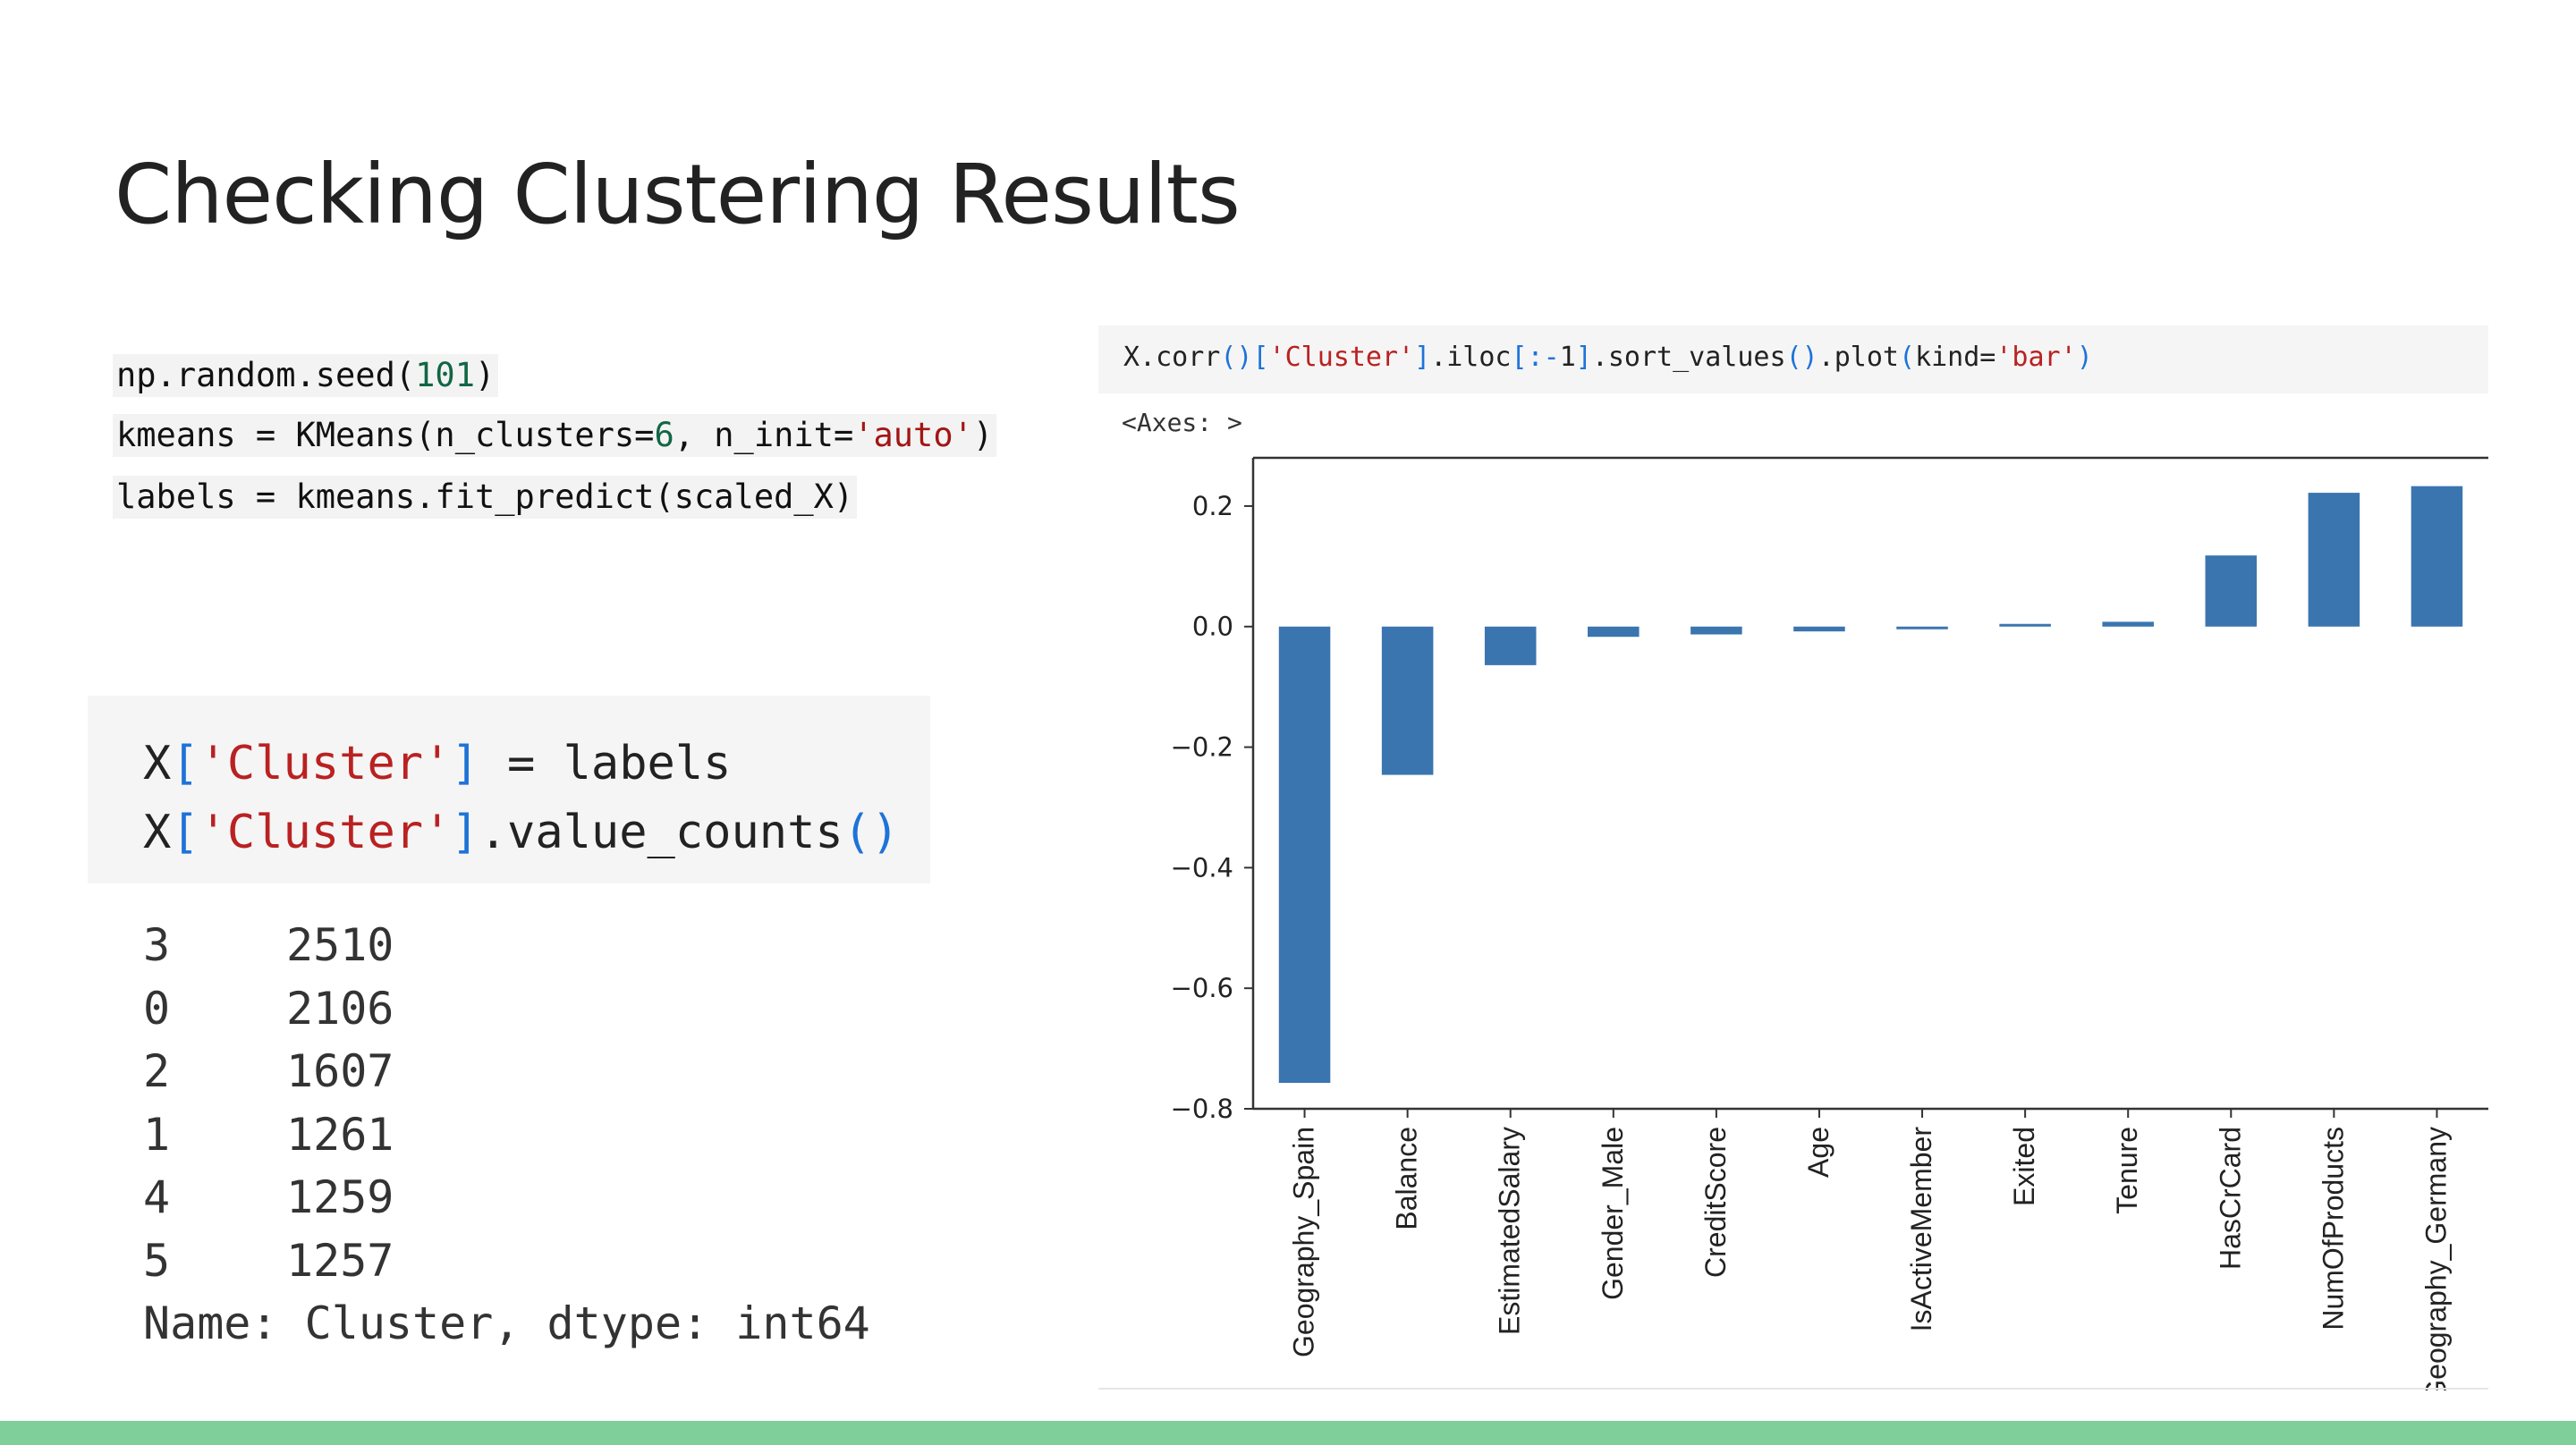  What do you see at coordinates (445, 375) in the screenshot?
I see `code-token: 101` at bounding box center [445, 375].